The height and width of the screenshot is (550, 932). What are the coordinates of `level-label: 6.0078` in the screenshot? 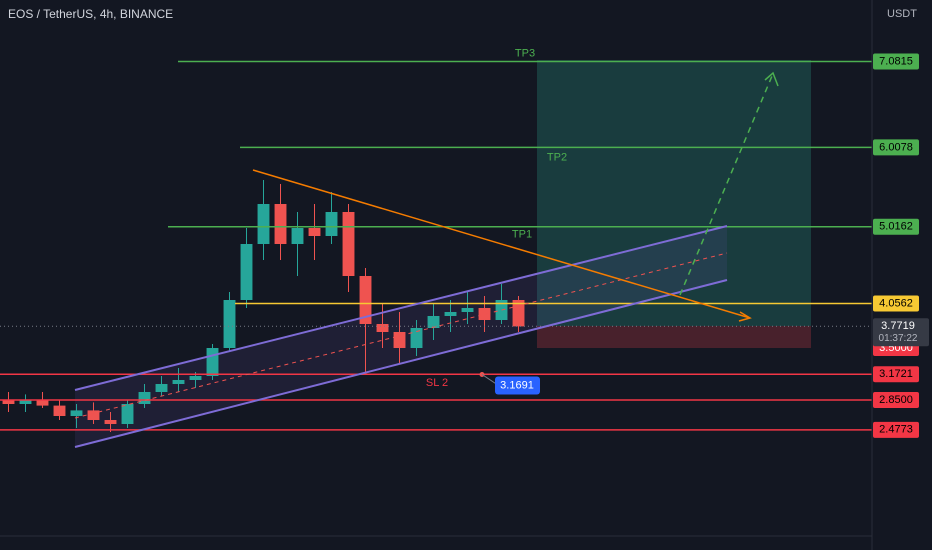 It's located at (896, 147).